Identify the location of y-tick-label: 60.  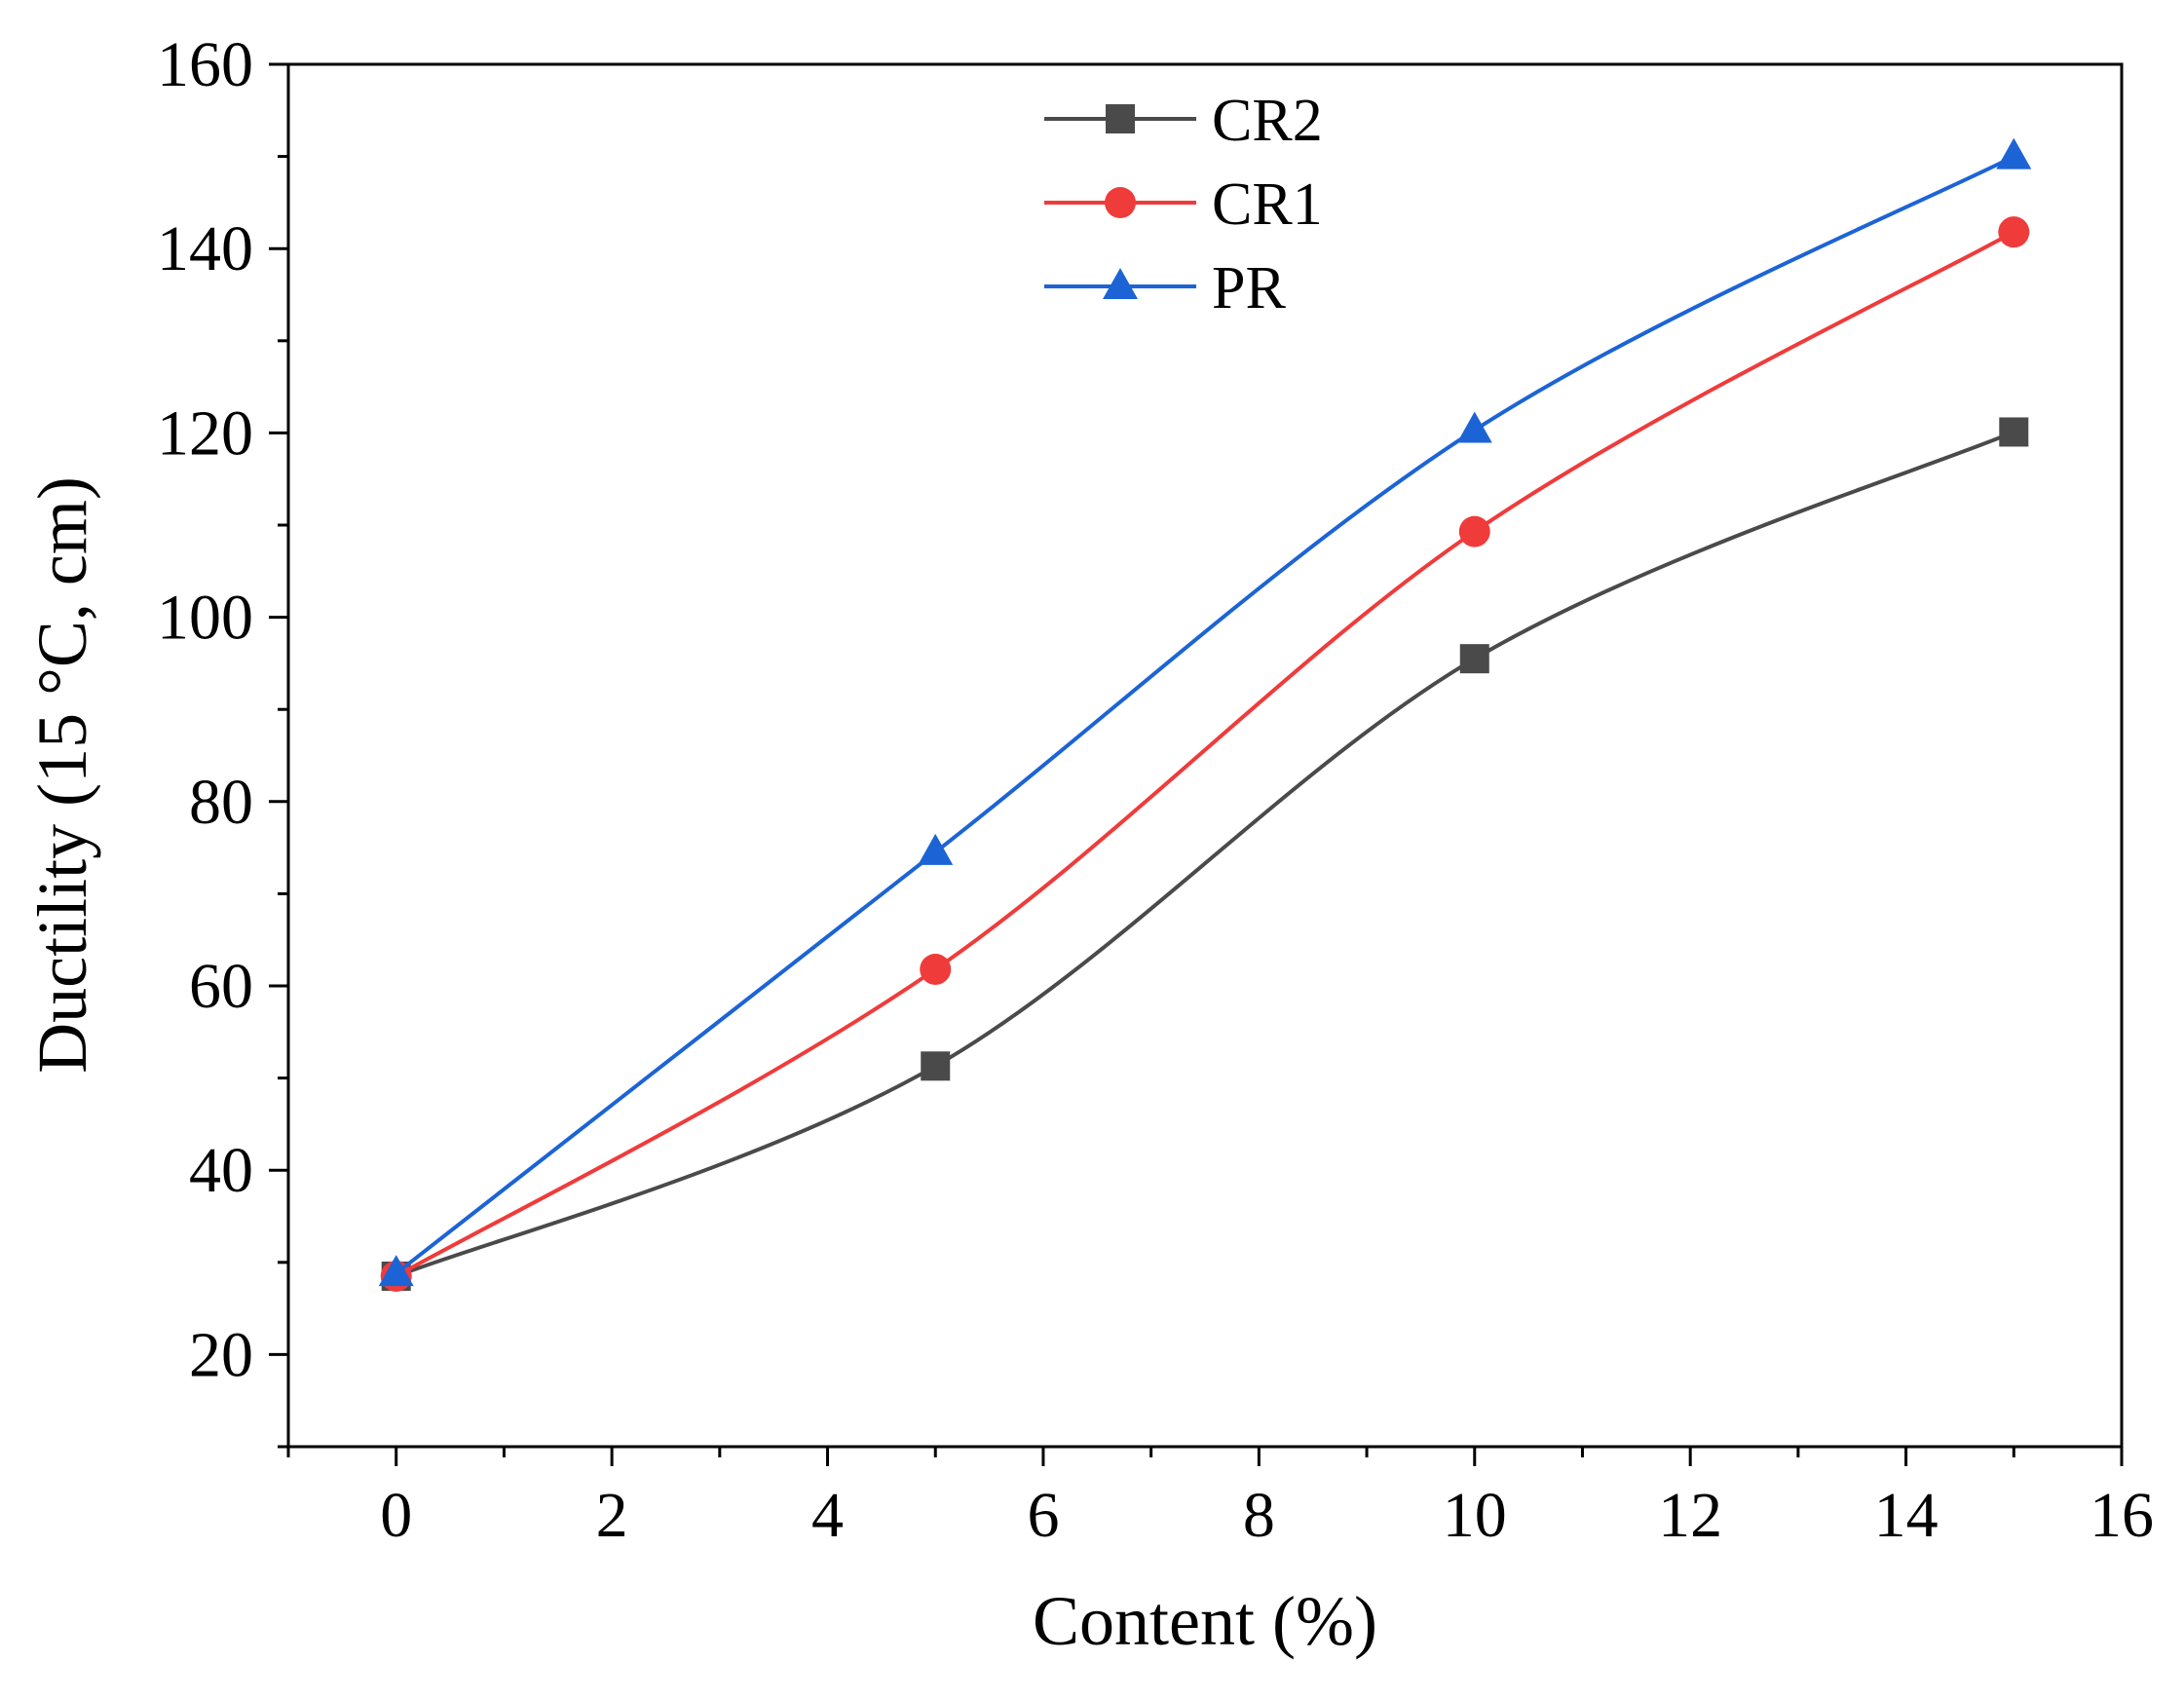
(221, 986).